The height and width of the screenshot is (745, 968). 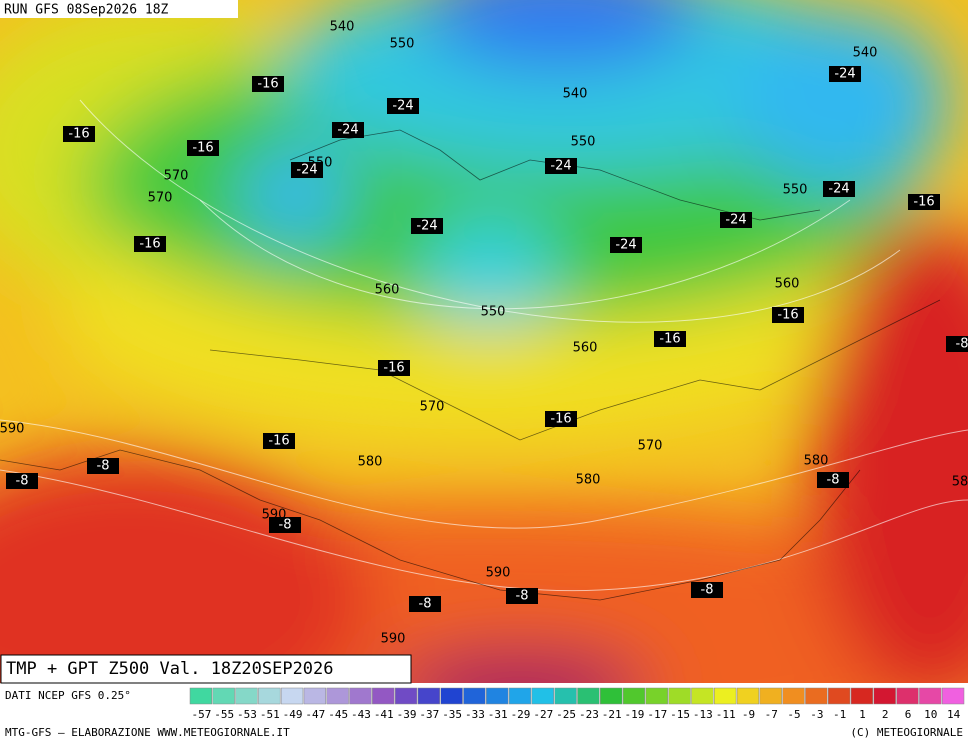 What do you see at coordinates (521, 714) in the screenshot?
I see `colorbar-label: -29` at bounding box center [521, 714].